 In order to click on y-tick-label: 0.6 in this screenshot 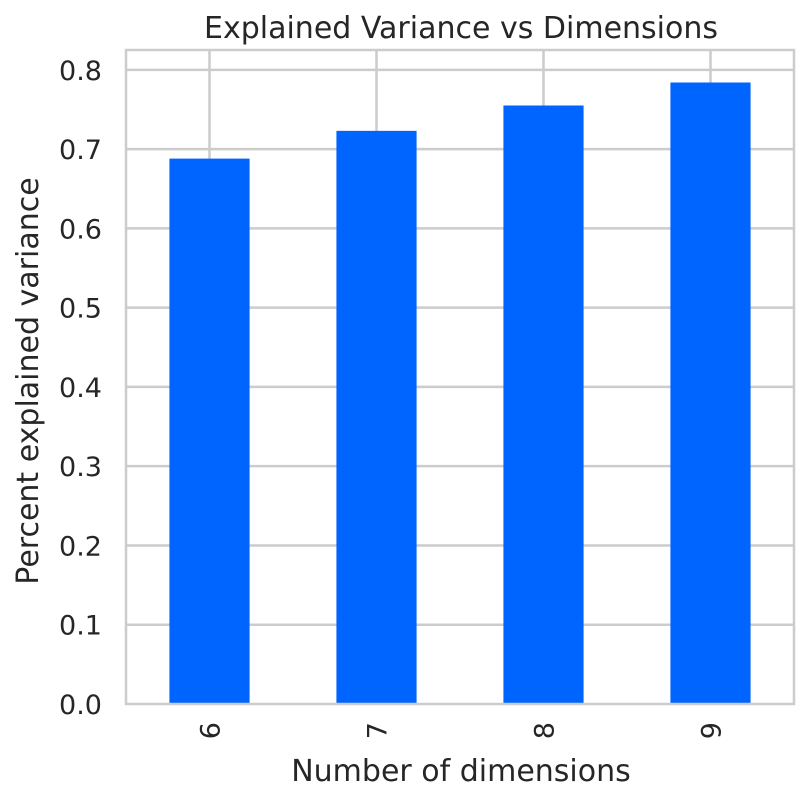, I will do `click(80, 229)`.